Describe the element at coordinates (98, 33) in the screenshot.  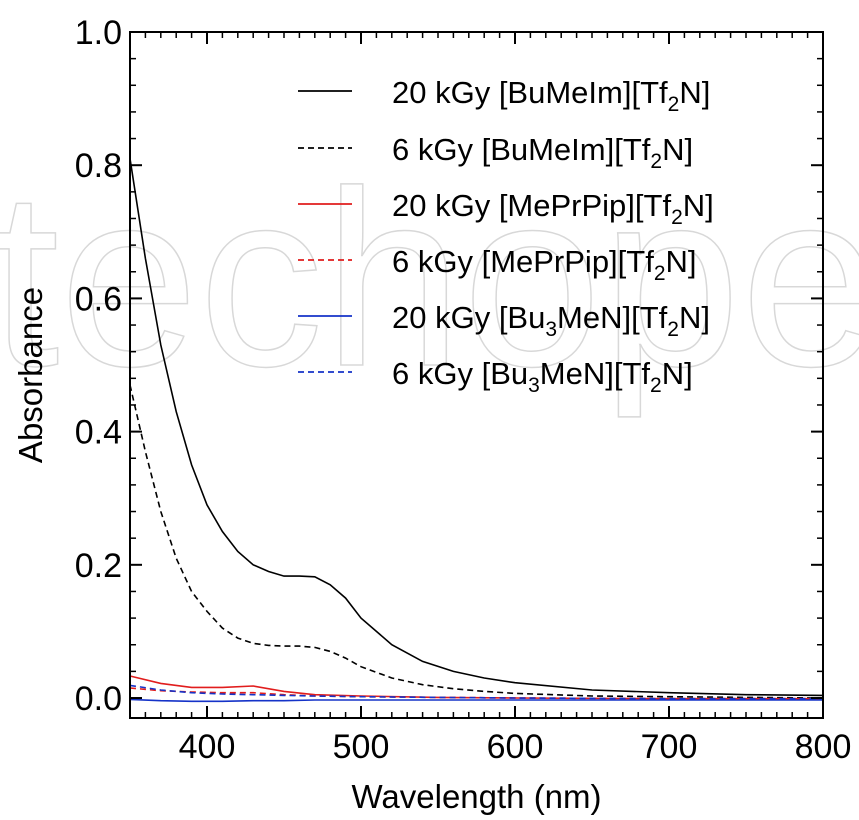
I see `y-tick-label: 1.0` at that location.